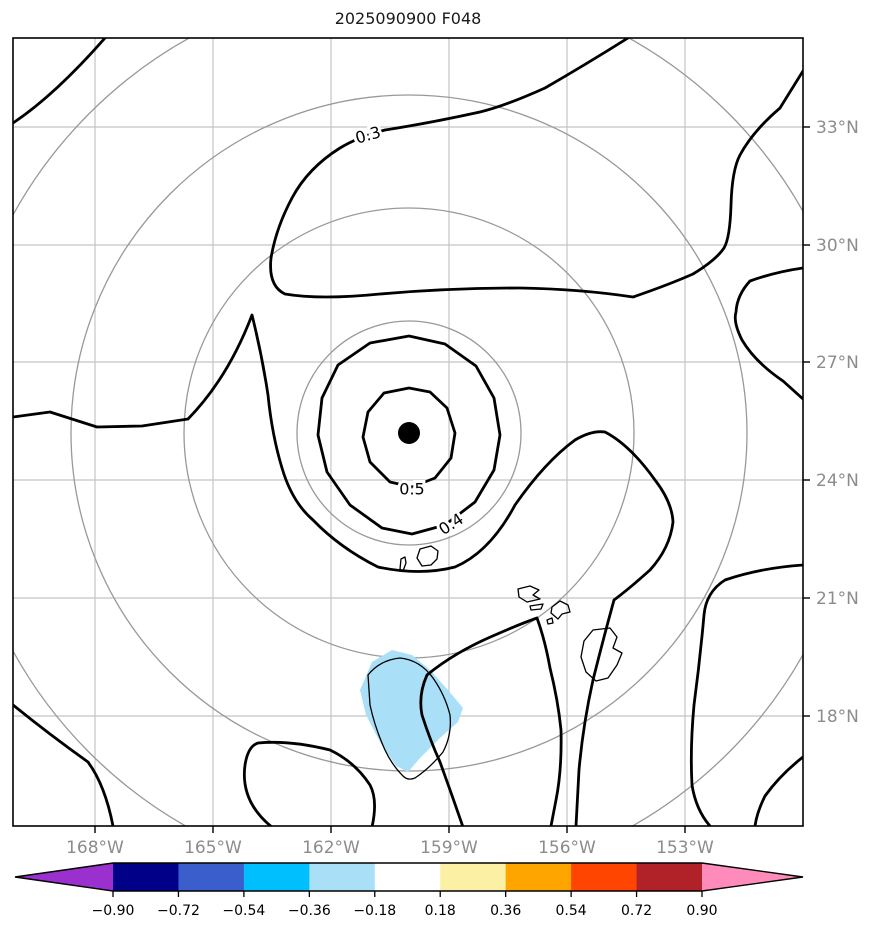 Image resolution: width=873 pixels, height=928 pixels. Describe the element at coordinates (837, 246) in the screenshot. I see `y-tick-label: 30°N` at that location.